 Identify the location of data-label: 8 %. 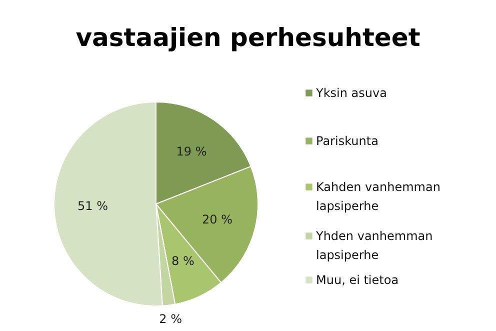
(182, 261).